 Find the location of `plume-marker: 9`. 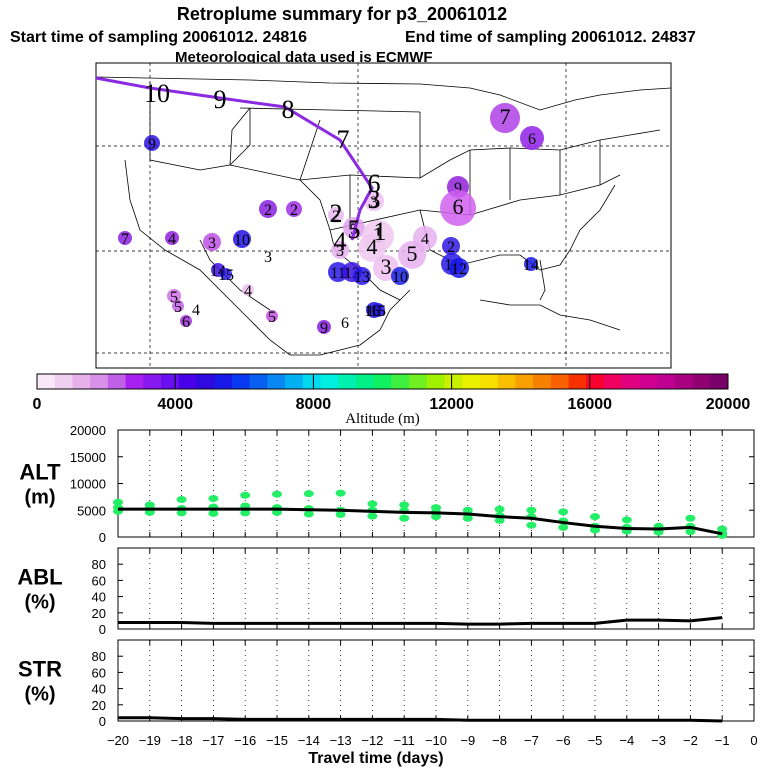

plume-marker: 9 is located at coordinates (324, 328).